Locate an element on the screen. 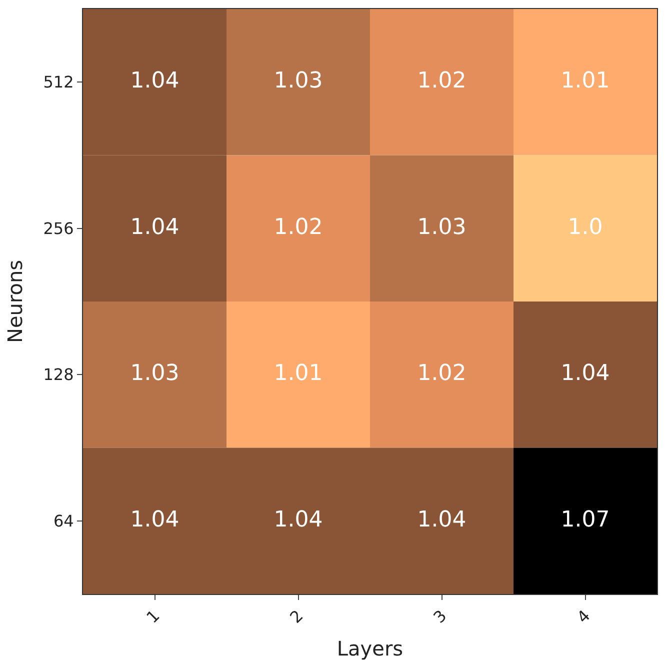 Image resolution: width=669 pixels, height=664 pixels. y-tick-label: 256 is located at coordinates (58, 228).